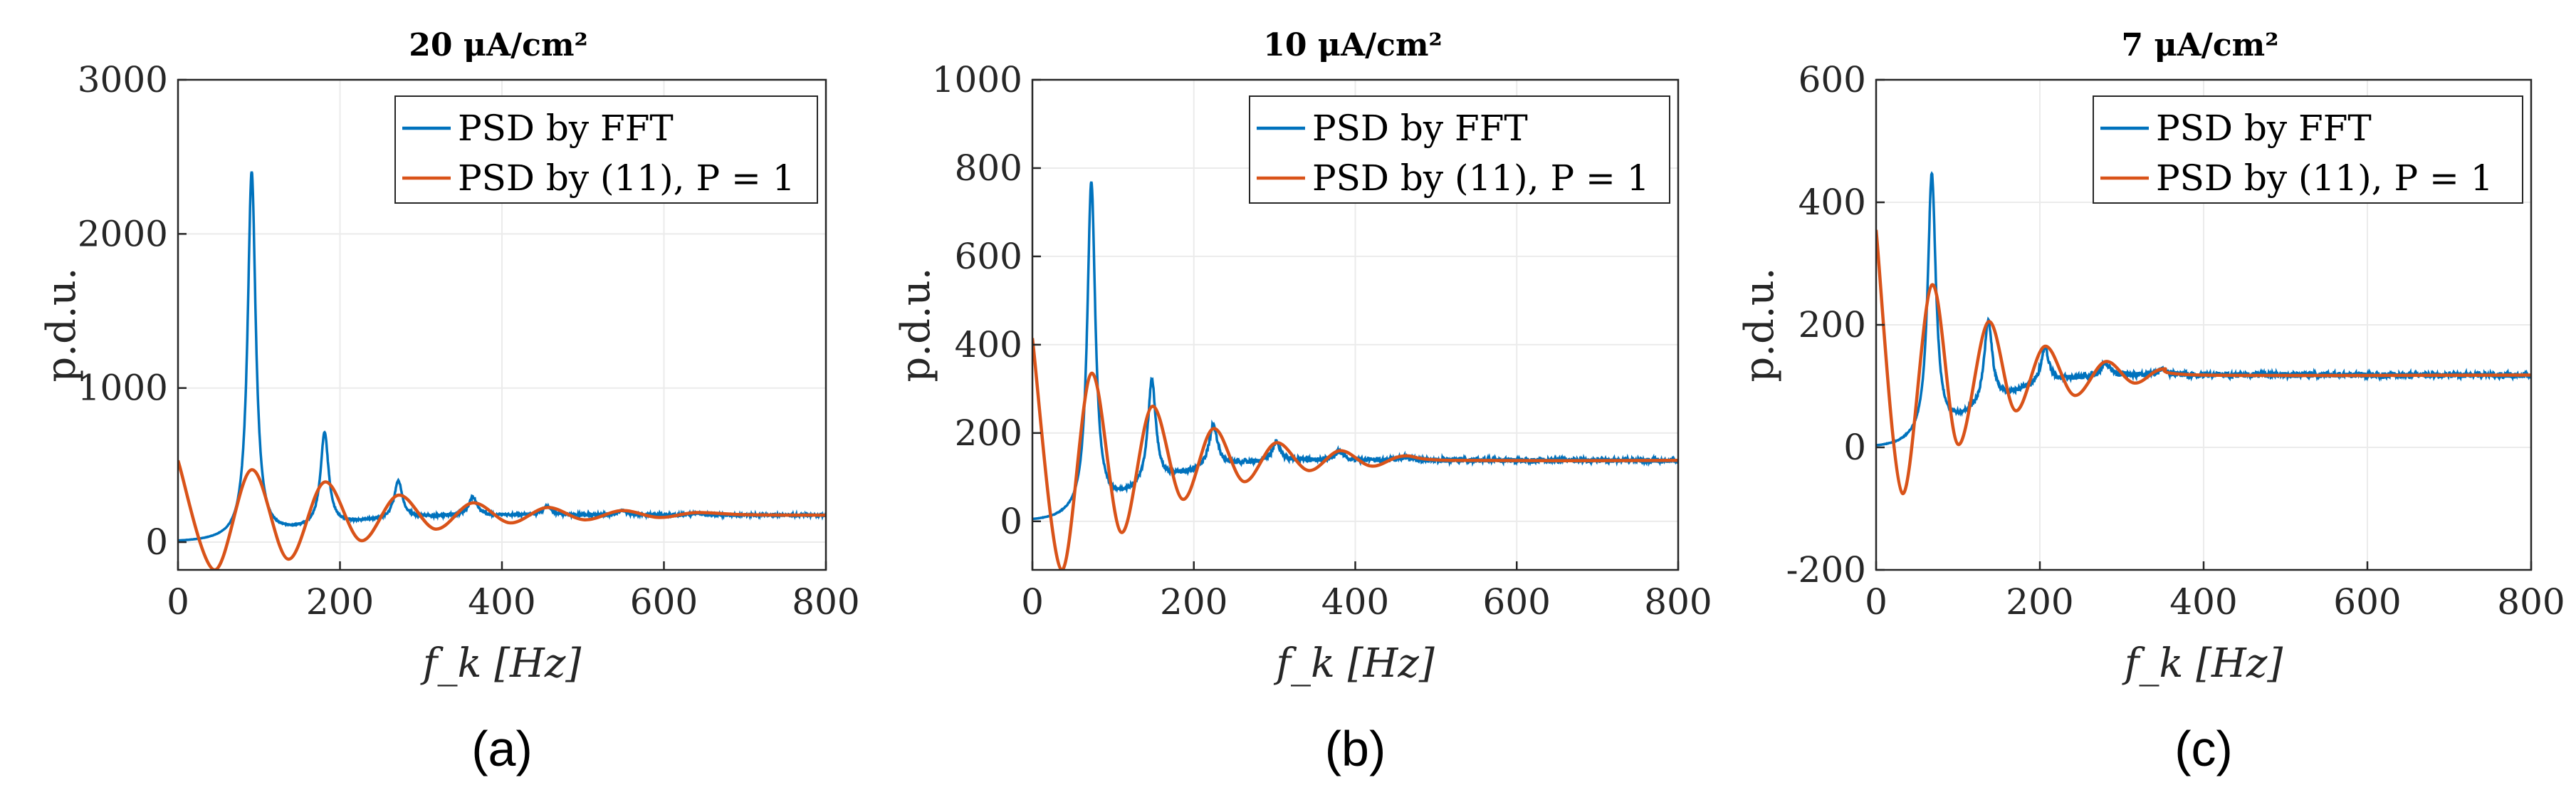 This screenshot has height=790, width=2576. I want to click on y-tick-label: 800, so click(988, 168).